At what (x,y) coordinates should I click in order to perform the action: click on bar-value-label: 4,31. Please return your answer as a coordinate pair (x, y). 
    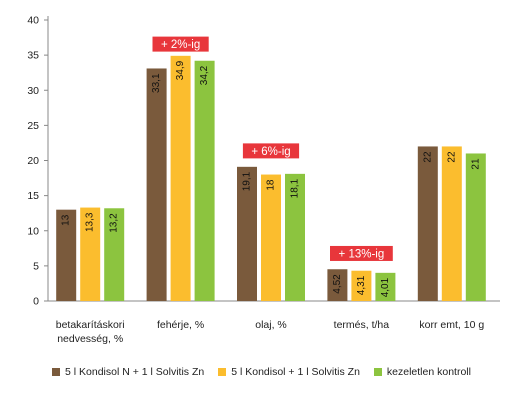
    Looking at the image, I should click on (361, 285).